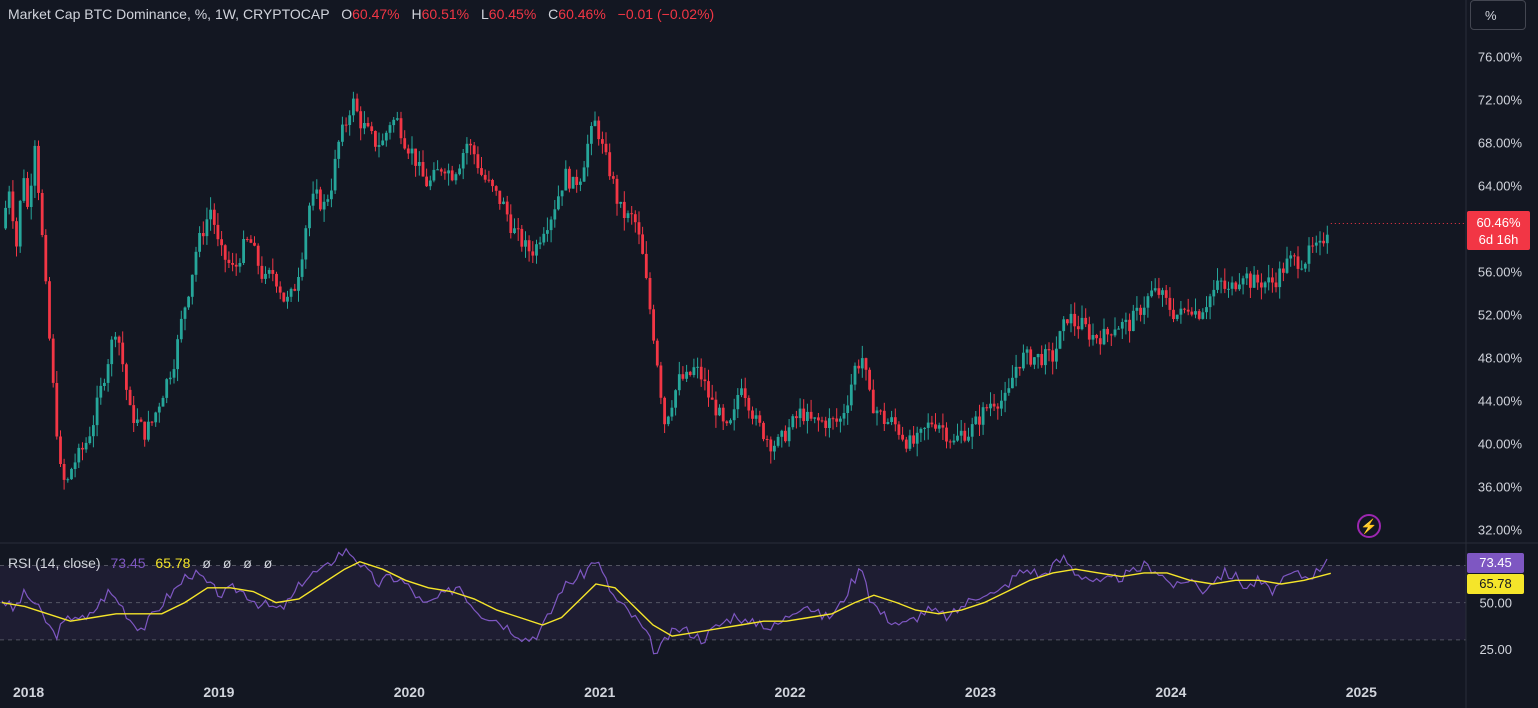 The height and width of the screenshot is (708, 1538). Describe the element at coordinates (1369, 526) in the screenshot. I see `lightning-icon: ⚡` at that location.